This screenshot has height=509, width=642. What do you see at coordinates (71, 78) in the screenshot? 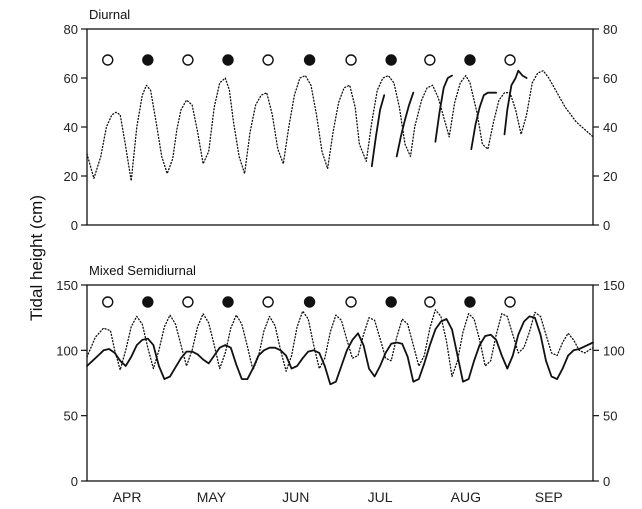
I see `y-tick-label-left: 60` at bounding box center [71, 78].